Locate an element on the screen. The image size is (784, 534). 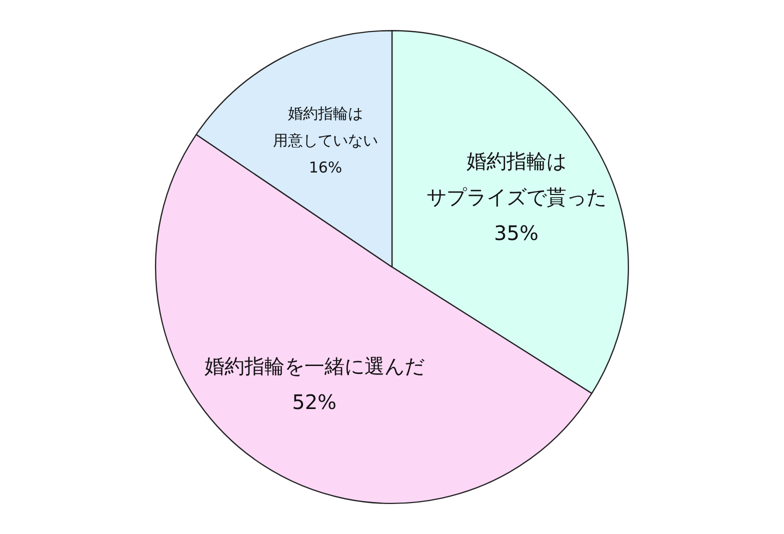
data-label: 52% is located at coordinates (314, 402).